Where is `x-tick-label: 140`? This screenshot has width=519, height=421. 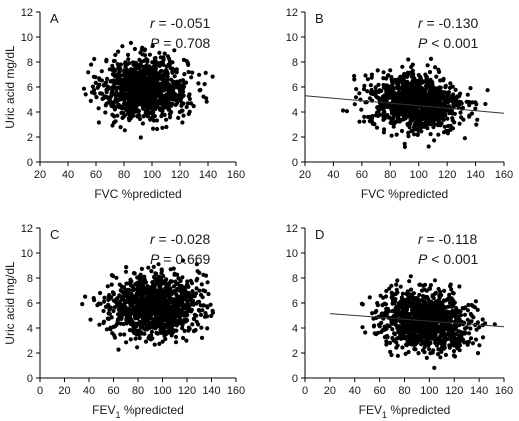 x-tick-label: 140 is located at coordinates (479, 391).